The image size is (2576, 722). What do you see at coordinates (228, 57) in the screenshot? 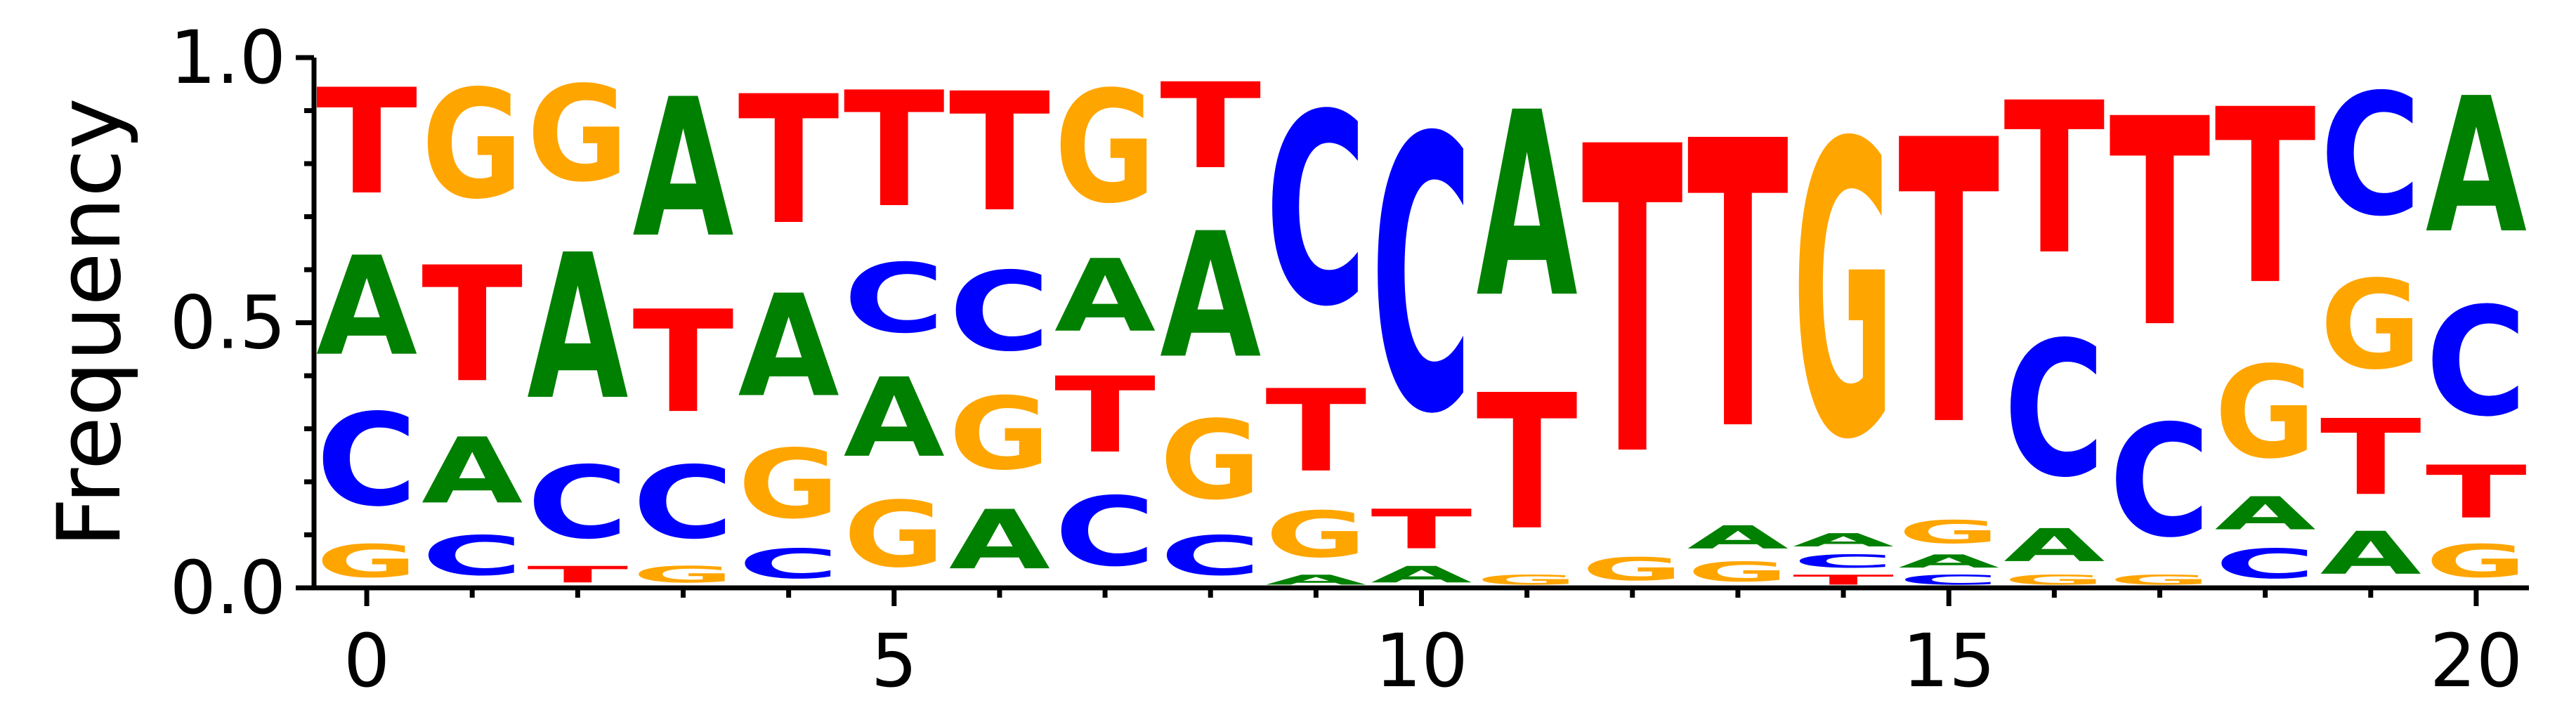
I see `y-tick-label: 1.0` at bounding box center [228, 57].